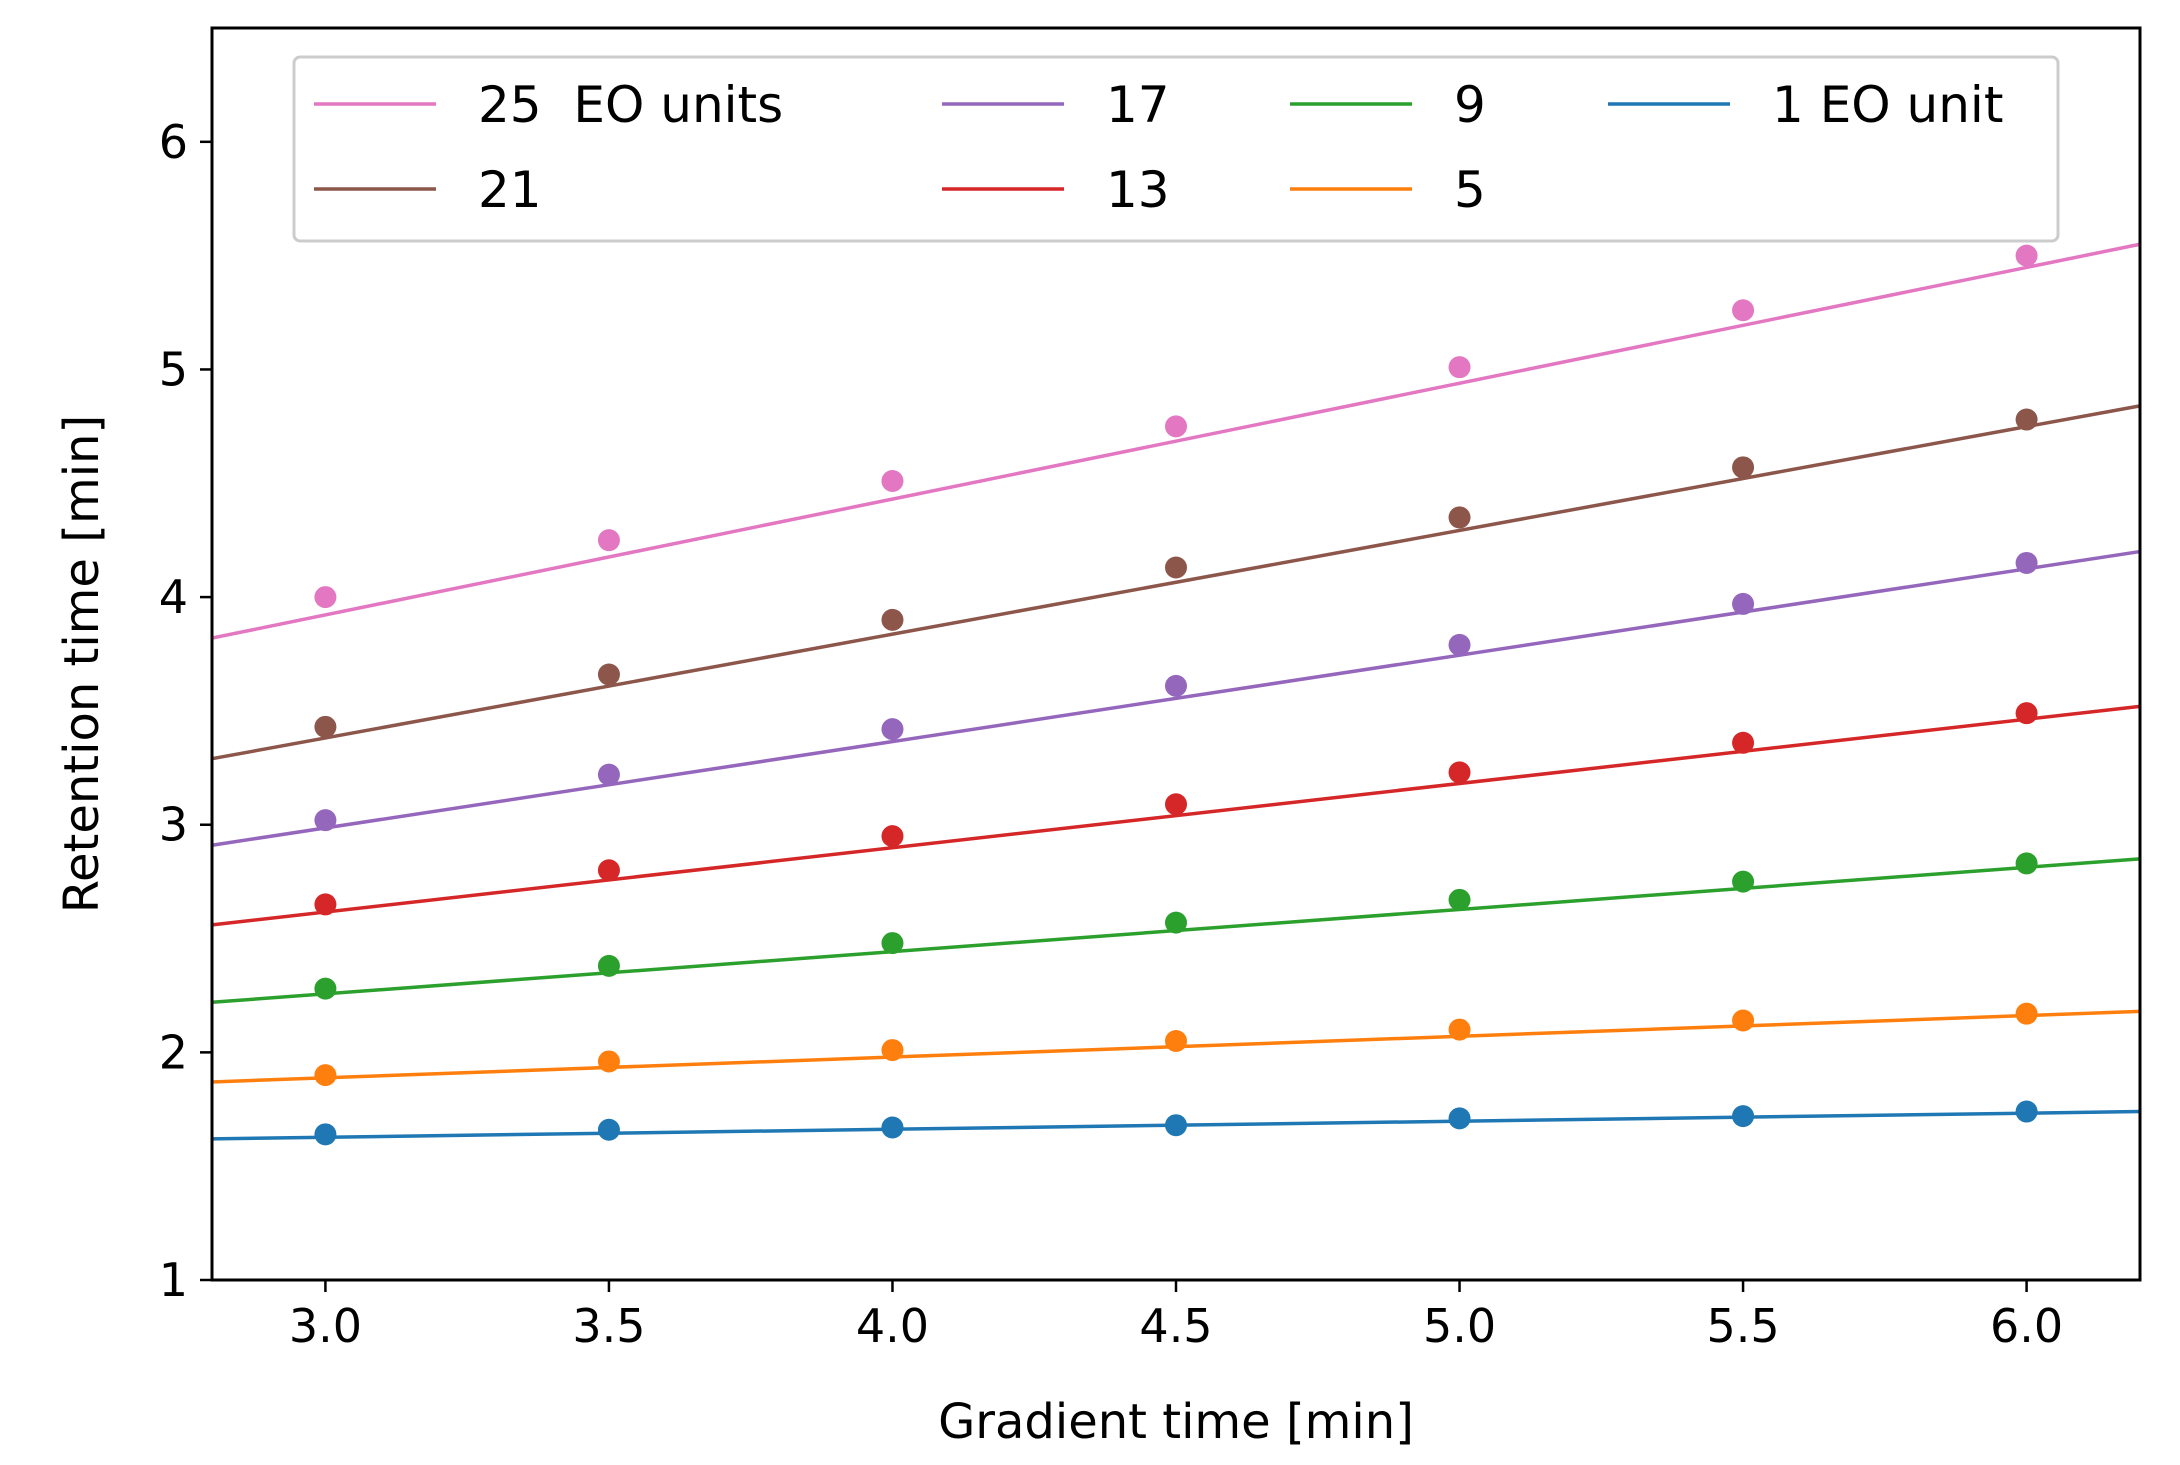 The height and width of the screenshot is (1465, 2180). What do you see at coordinates (173, 142) in the screenshot?
I see `y-tick-label: 6` at bounding box center [173, 142].